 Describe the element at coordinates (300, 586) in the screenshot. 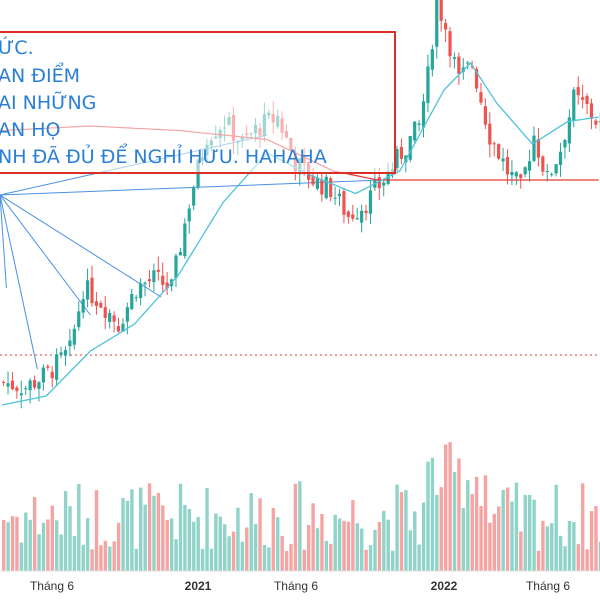

I see `x-axis-ticks: Tháng 6 2021 Tháng 6 2022 Tháng 6` at that location.